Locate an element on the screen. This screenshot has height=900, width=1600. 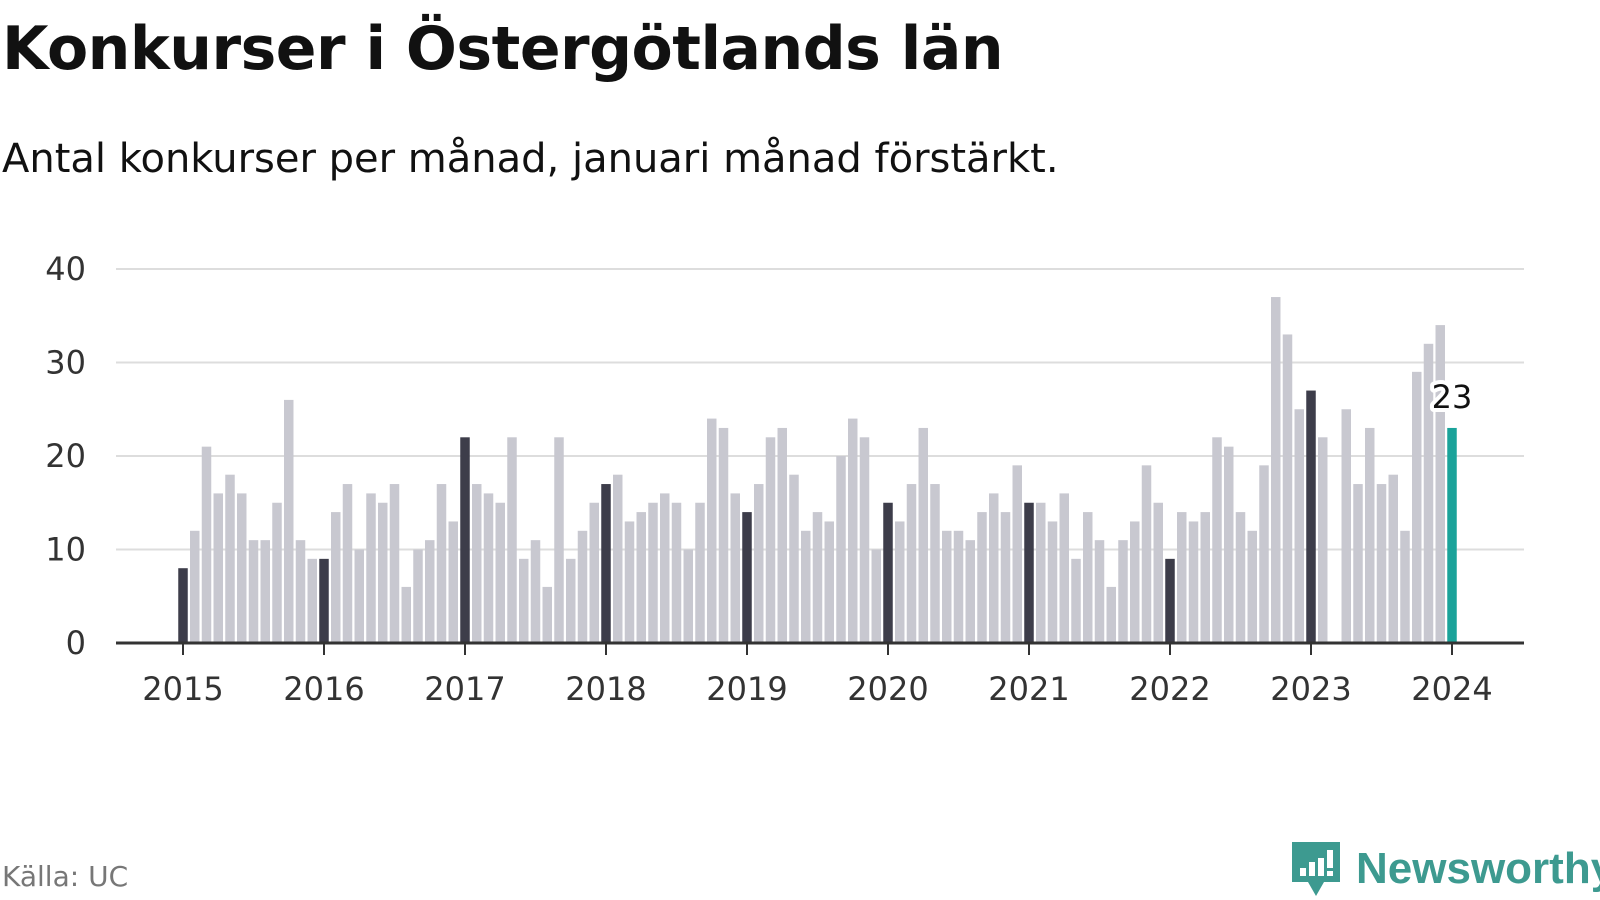
chart-title: Konkurser i Östergötlands län is located at coordinates (503, 49).